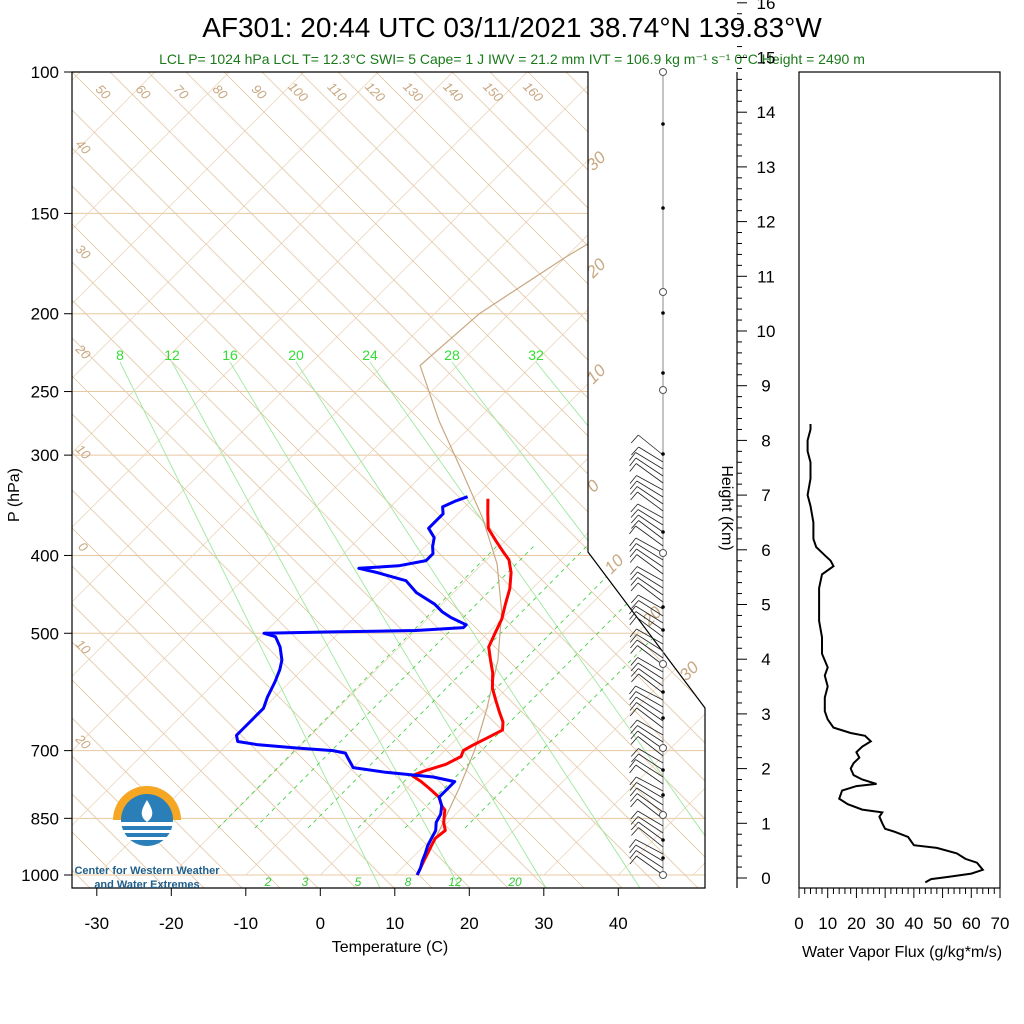  Describe the element at coordinates (766, 112) in the screenshot. I see `height-tick-label: 14` at that location.